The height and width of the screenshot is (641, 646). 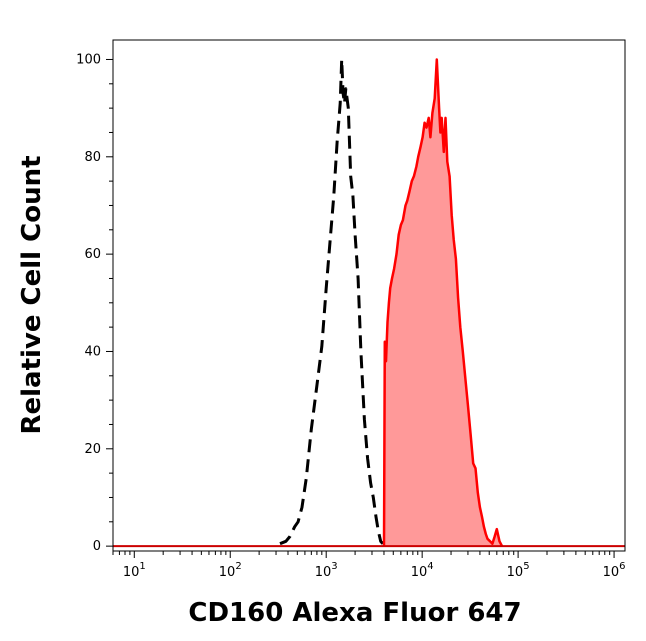 I want to click on x-axis-title: CD160 Alexa Fluor 647, so click(x=354, y=613).